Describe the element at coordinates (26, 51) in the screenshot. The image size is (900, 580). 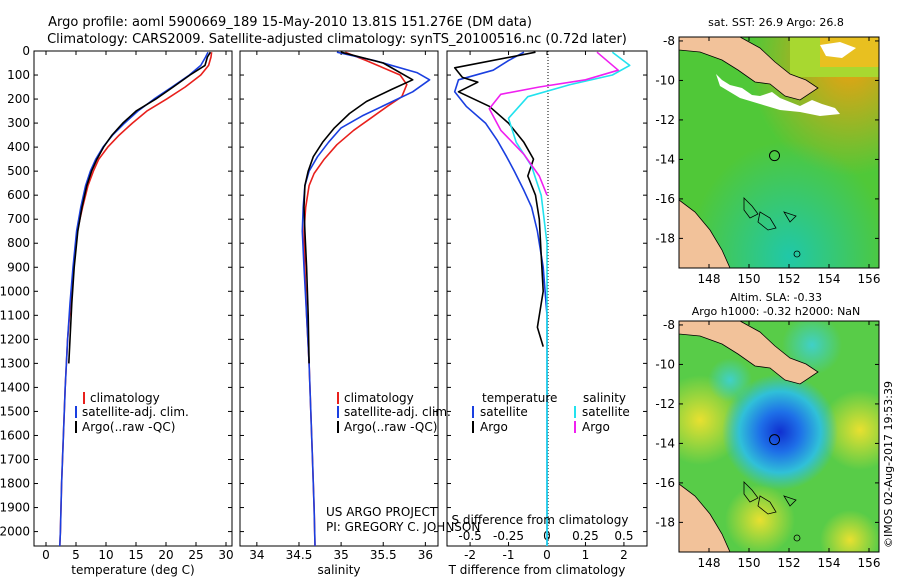
I see `depth-tick-label: 0` at that location.